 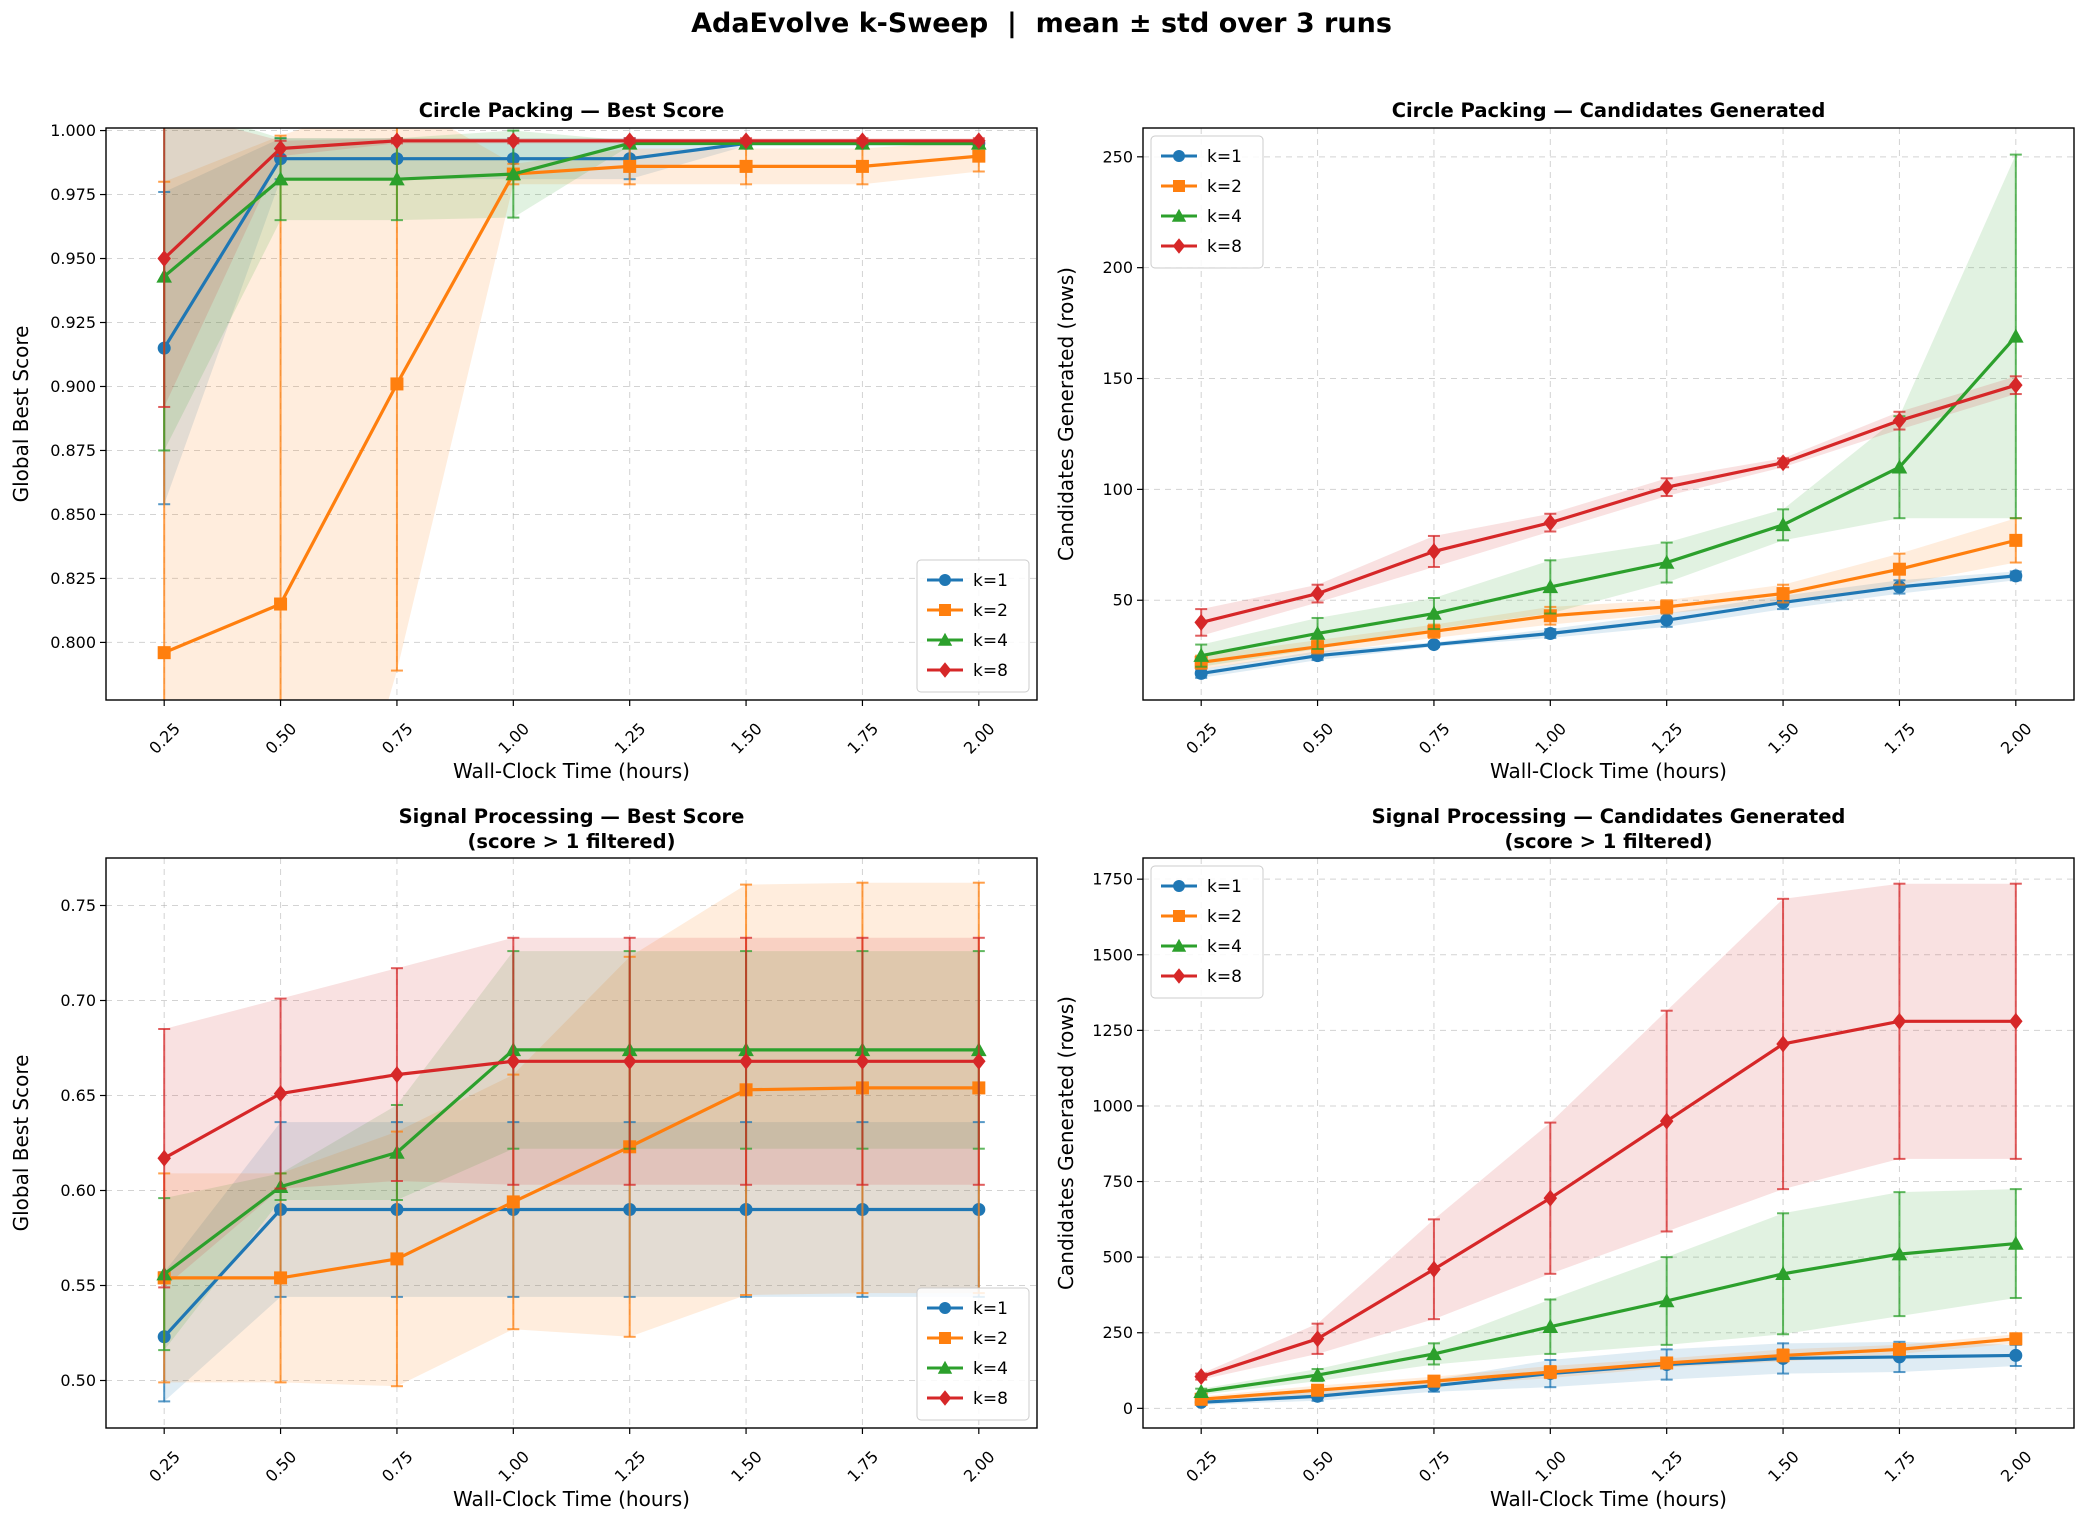 I want to click on y-axis-label: Candidates Generated (rows), so click(x=1066, y=414).